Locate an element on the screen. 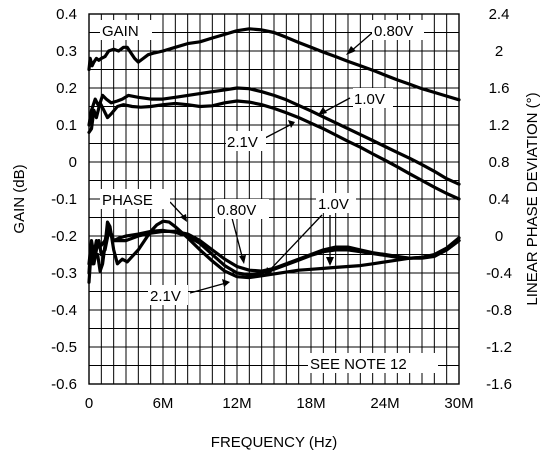  y-tick-label: -0.3 is located at coordinates (64, 273).